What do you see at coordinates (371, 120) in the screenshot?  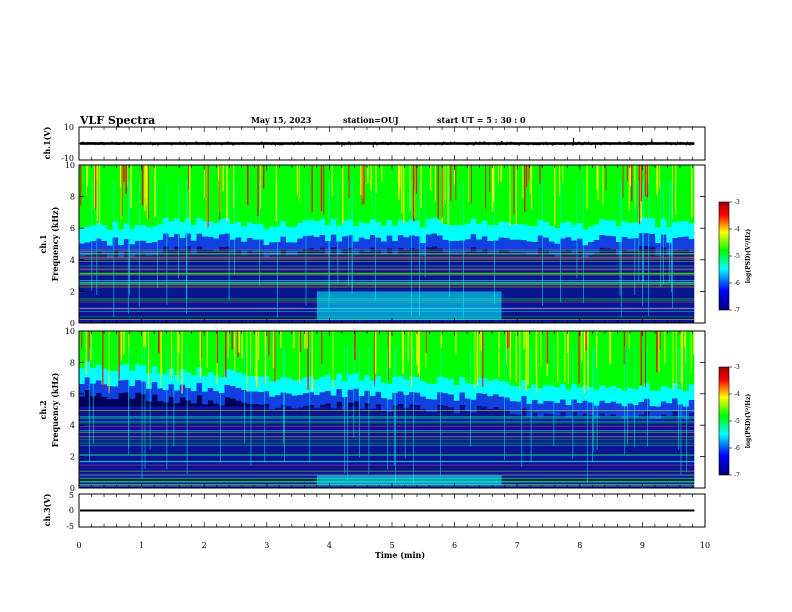 I see `station-label: station=OUJ` at bounding box center [371, 120].